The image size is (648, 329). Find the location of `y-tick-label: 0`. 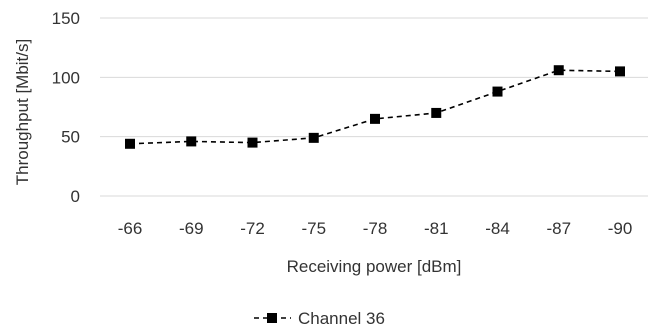

y-tick-label: 0 is located at coordinates (75, 196).